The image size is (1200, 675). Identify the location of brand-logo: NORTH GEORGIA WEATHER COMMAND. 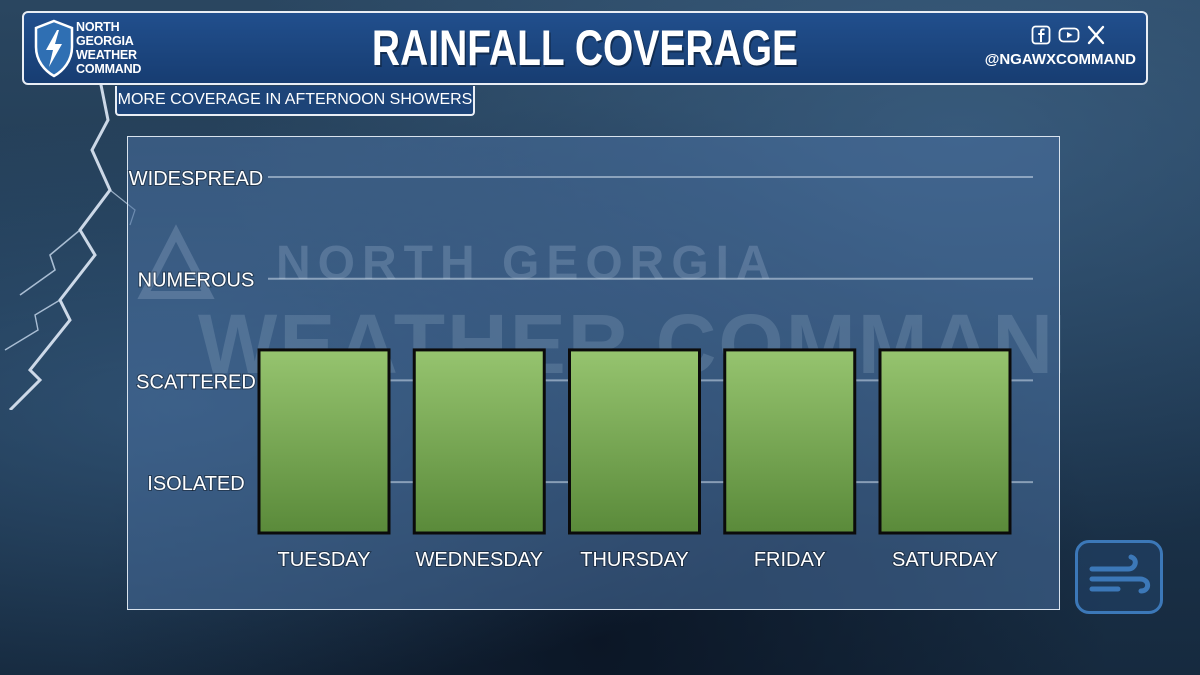
(95, 49).